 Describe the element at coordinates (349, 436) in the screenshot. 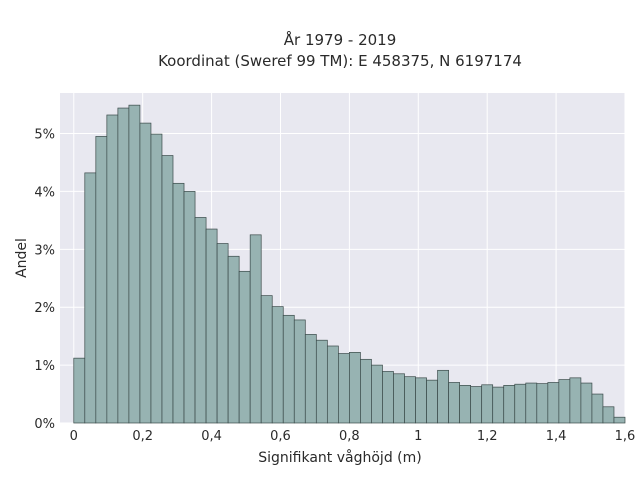

I see `x-tick-label: 0,8` at that location.